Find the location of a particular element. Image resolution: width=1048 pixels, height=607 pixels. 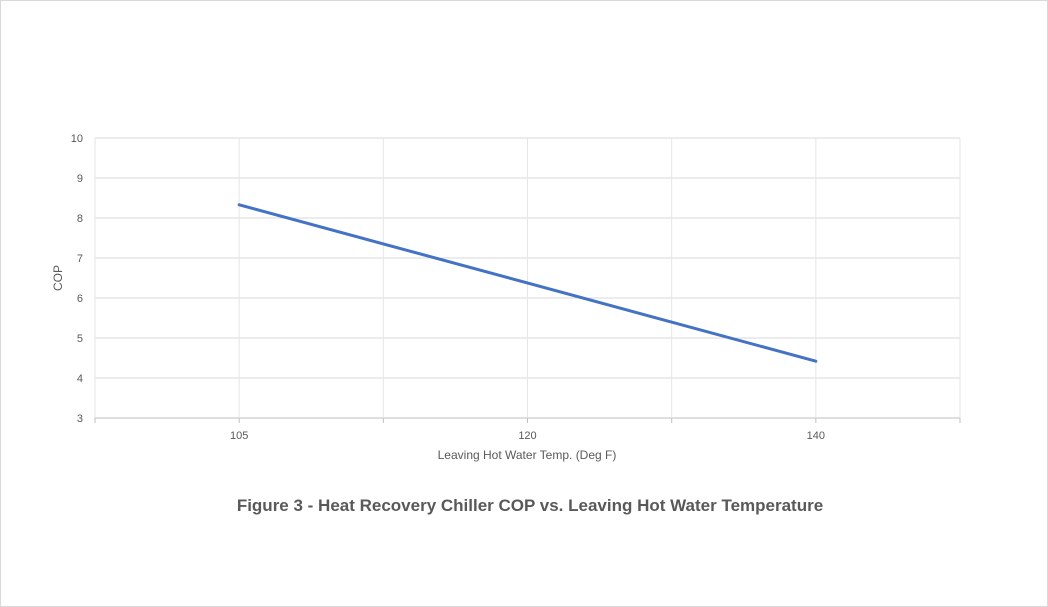

x-axis-title: Leaving Hot Water Temp. (Deg F) is located at coordinates (527, 455).